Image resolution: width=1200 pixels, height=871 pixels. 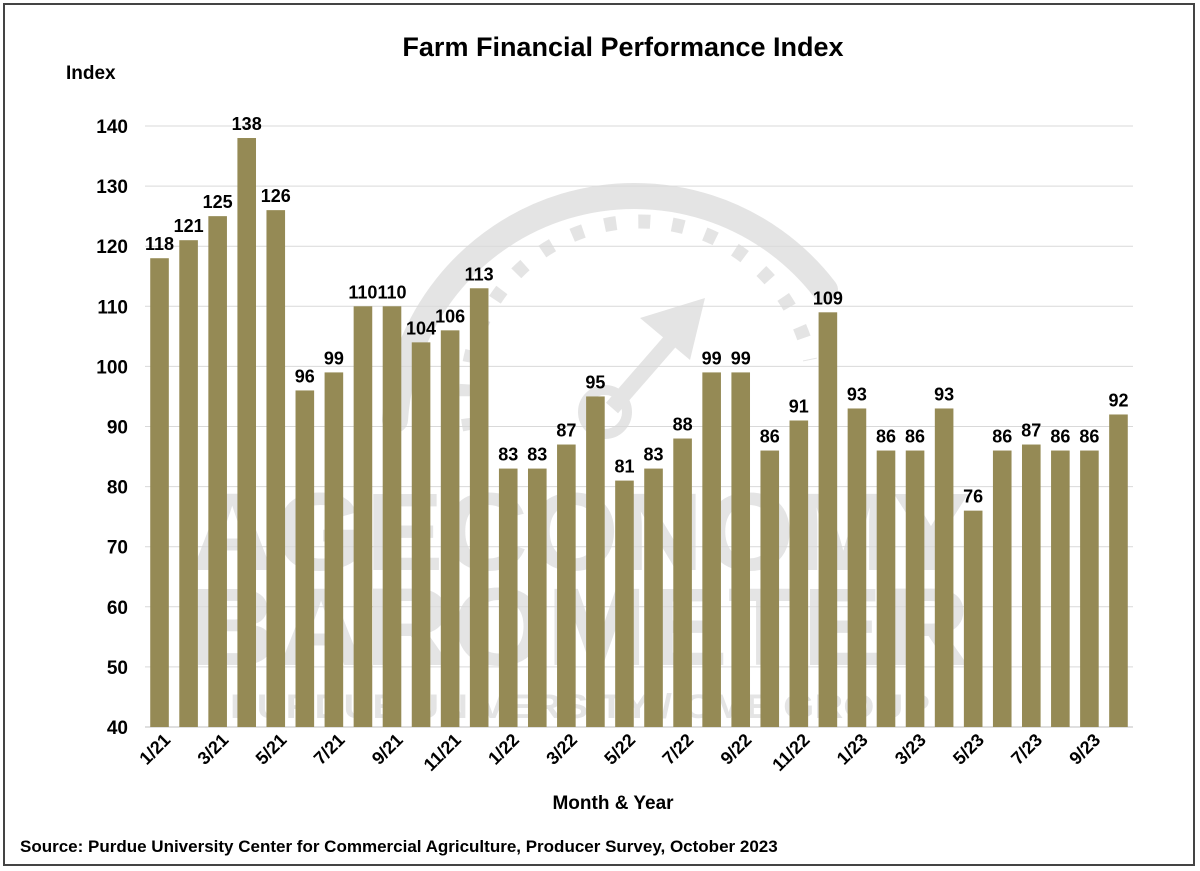 I want to click on x-tick-label: 3/21, so click(x=213, y=749).